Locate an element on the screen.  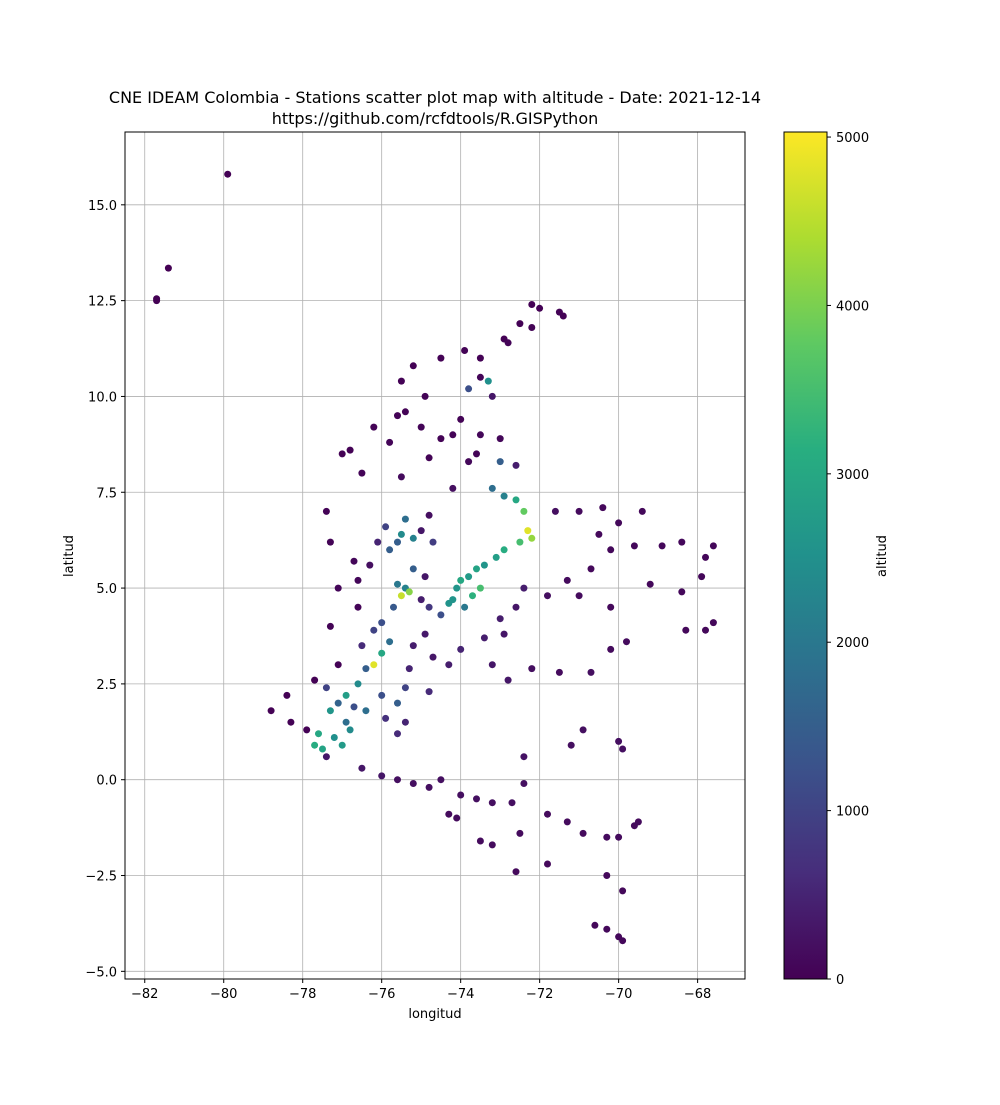
x-tick-label: −82 is located at coordinates (144, 994).